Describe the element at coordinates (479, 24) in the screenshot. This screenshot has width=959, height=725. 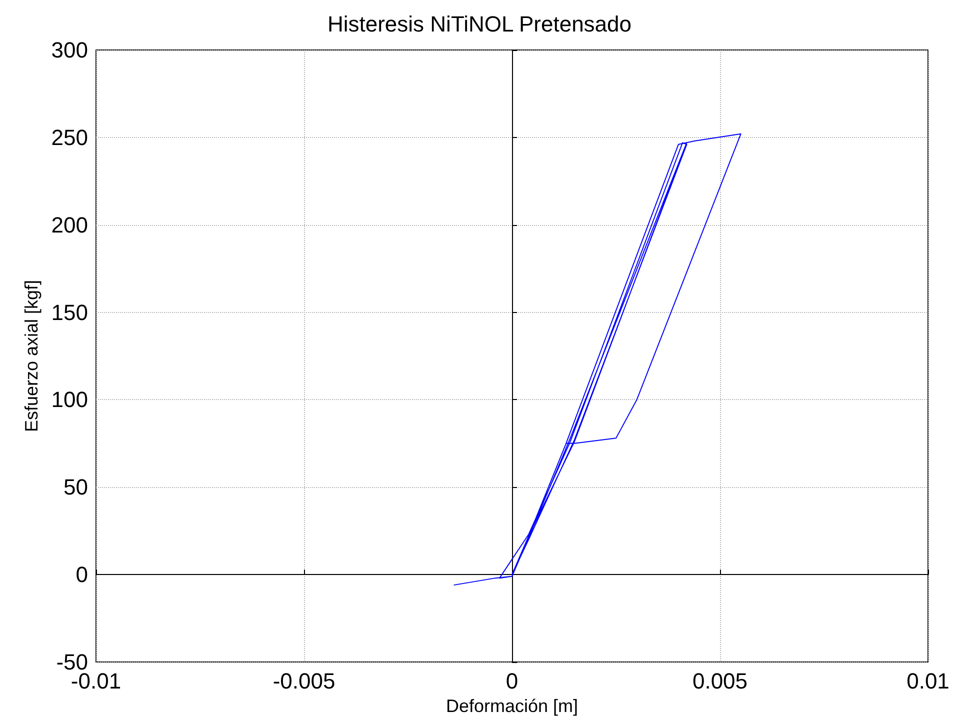
I see `chart-title: Histeresis NiTiNOL Pretensado` at that location.